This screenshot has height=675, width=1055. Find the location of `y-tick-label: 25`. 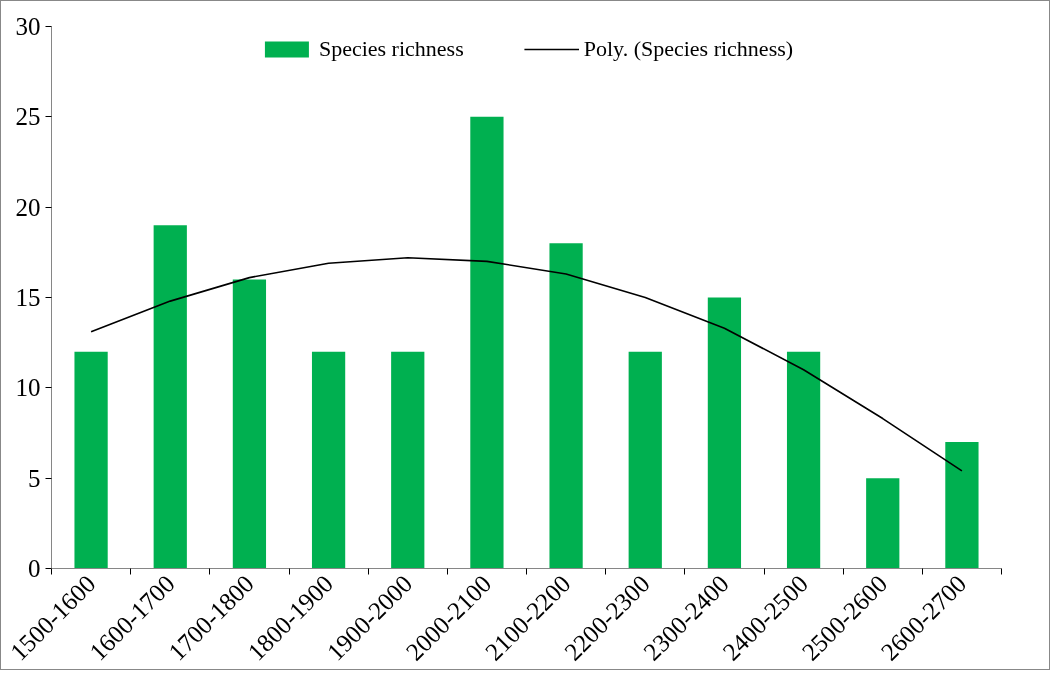

y-tick-label: 25 is located at coordinates (28, 117).